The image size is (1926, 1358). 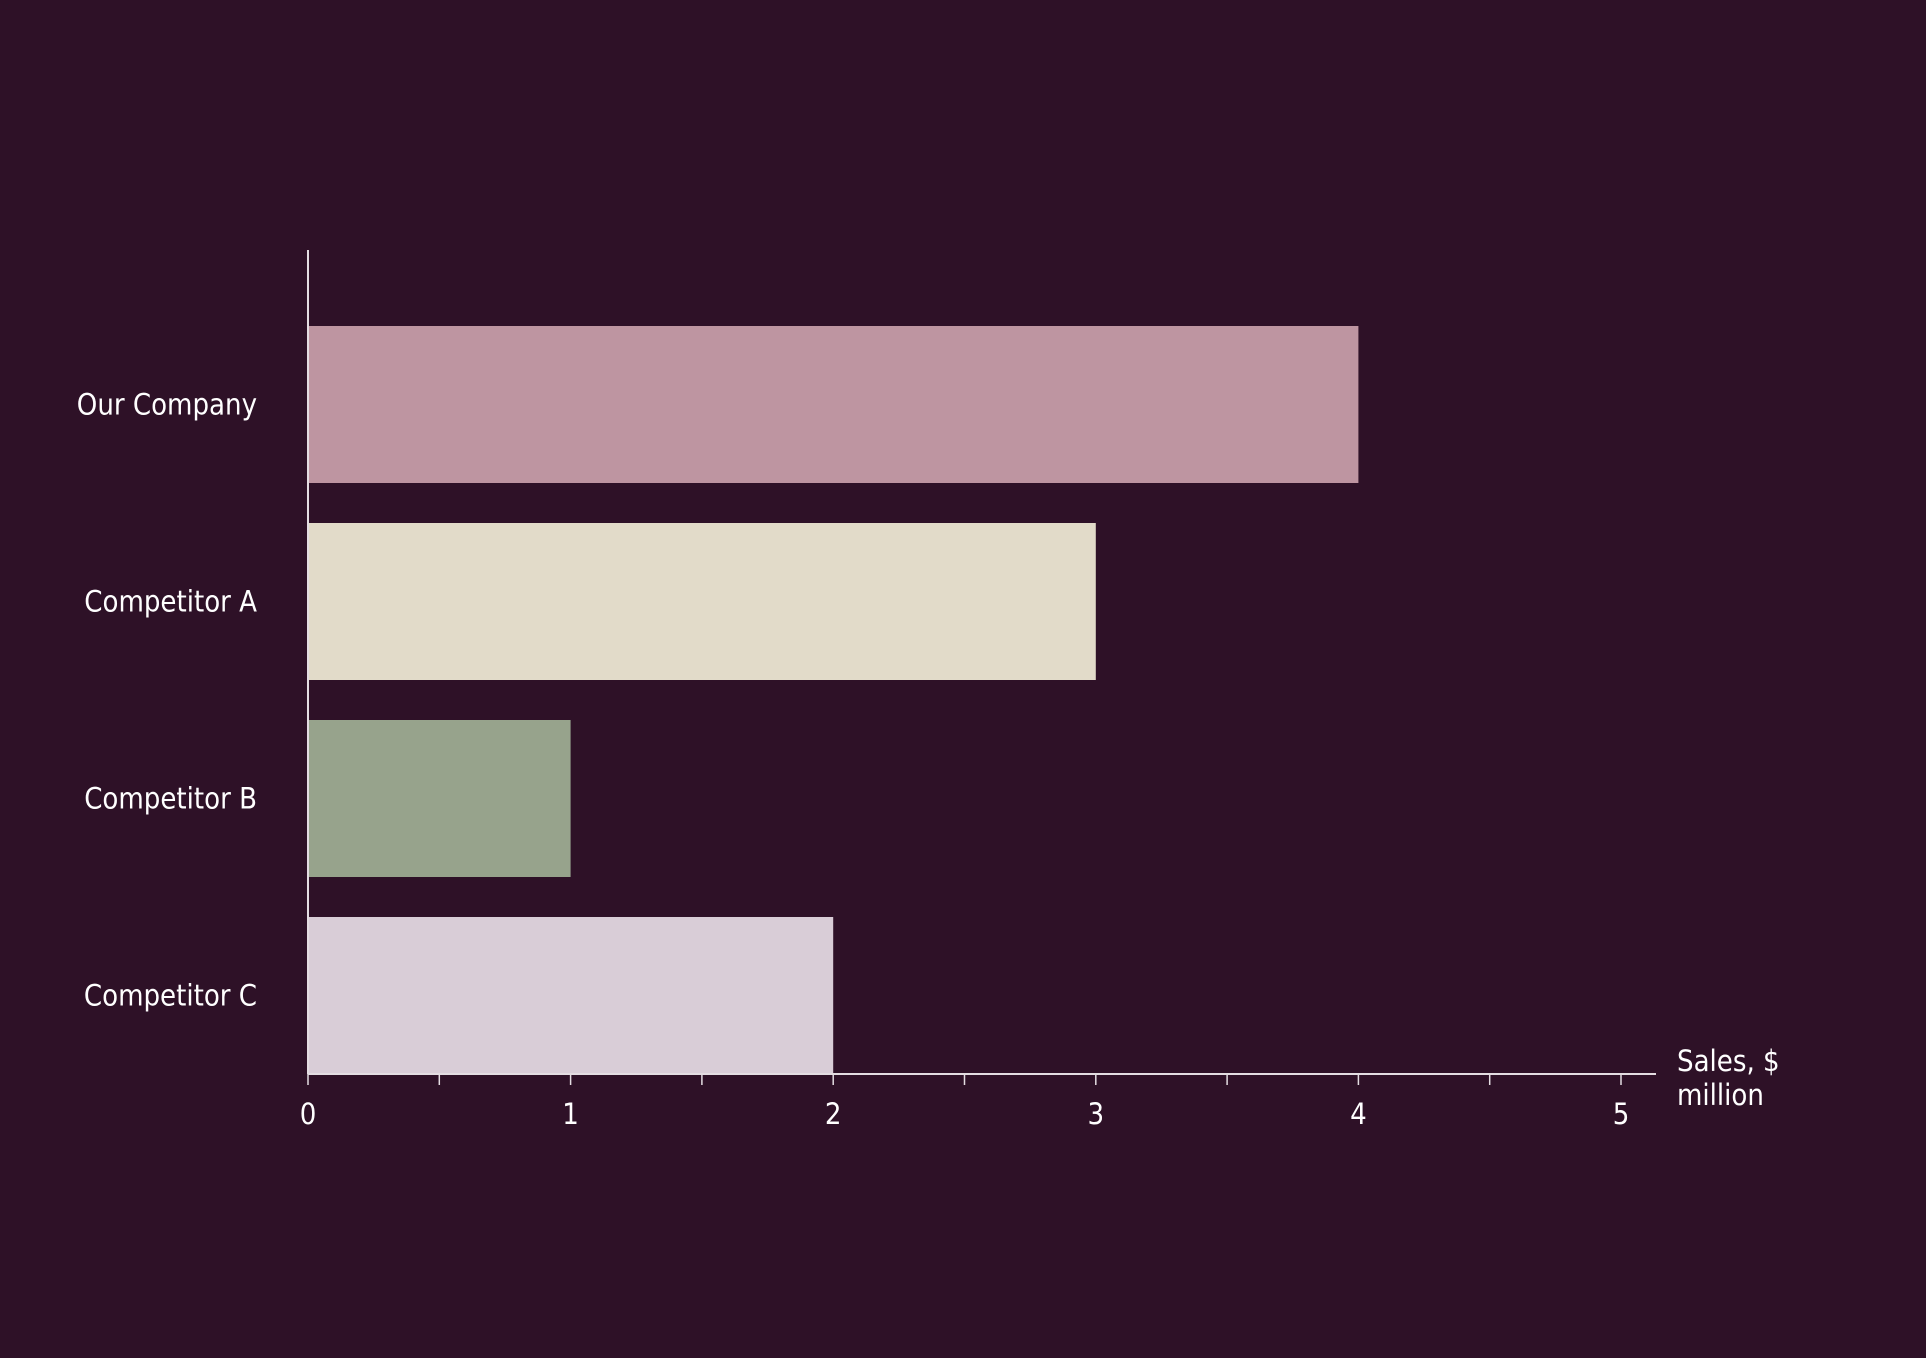 I want to click on category-label: Competitor C, so click(x=170, y=996).